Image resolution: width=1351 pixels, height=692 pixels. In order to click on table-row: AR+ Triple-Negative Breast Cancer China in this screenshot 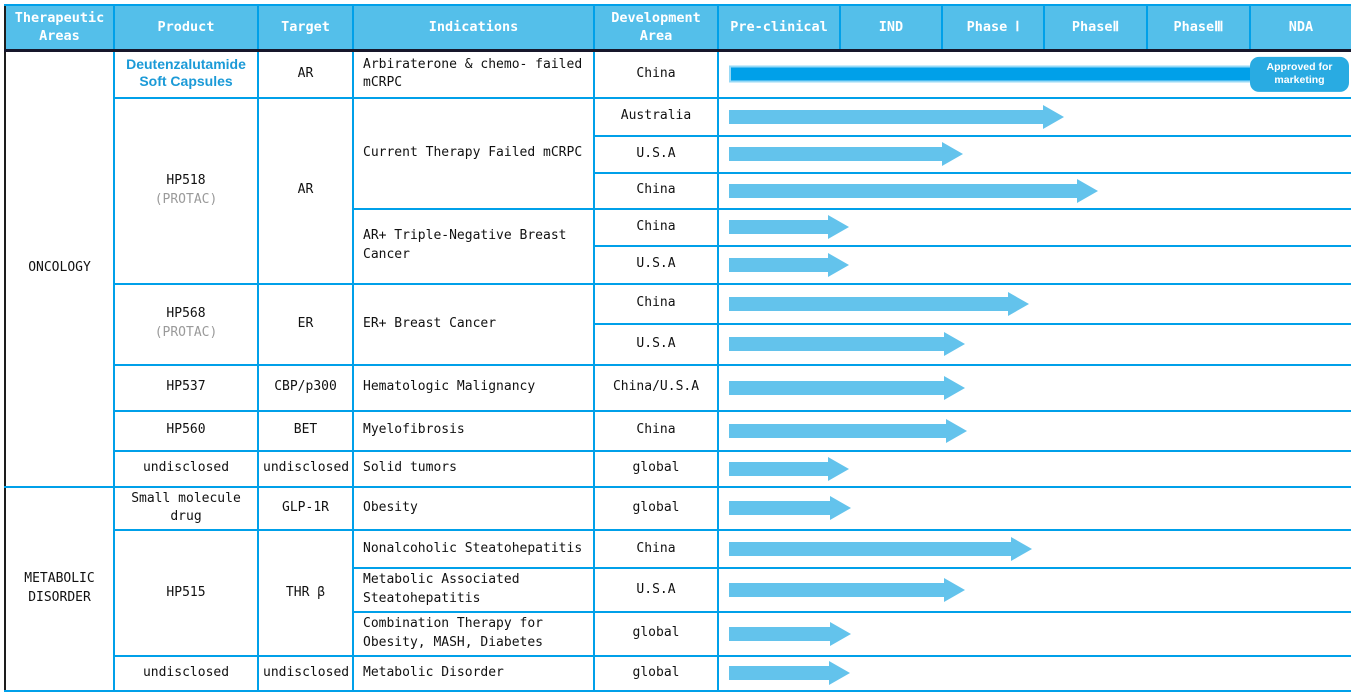, I will do `click(678, 246)`.